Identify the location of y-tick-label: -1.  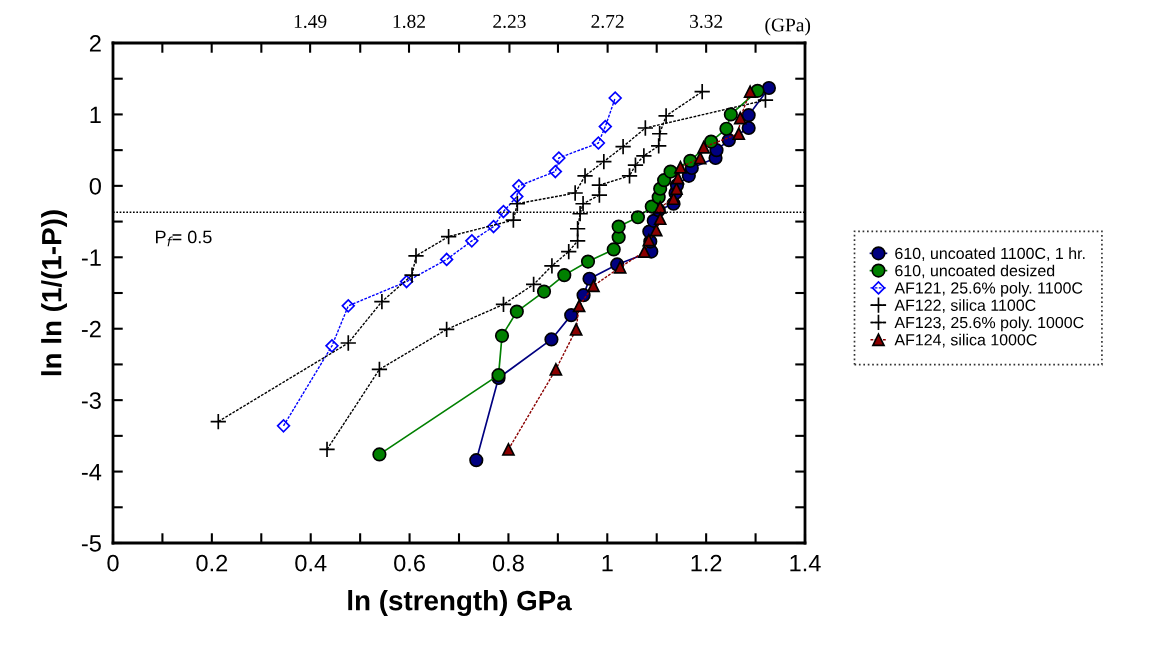
(91, 257).